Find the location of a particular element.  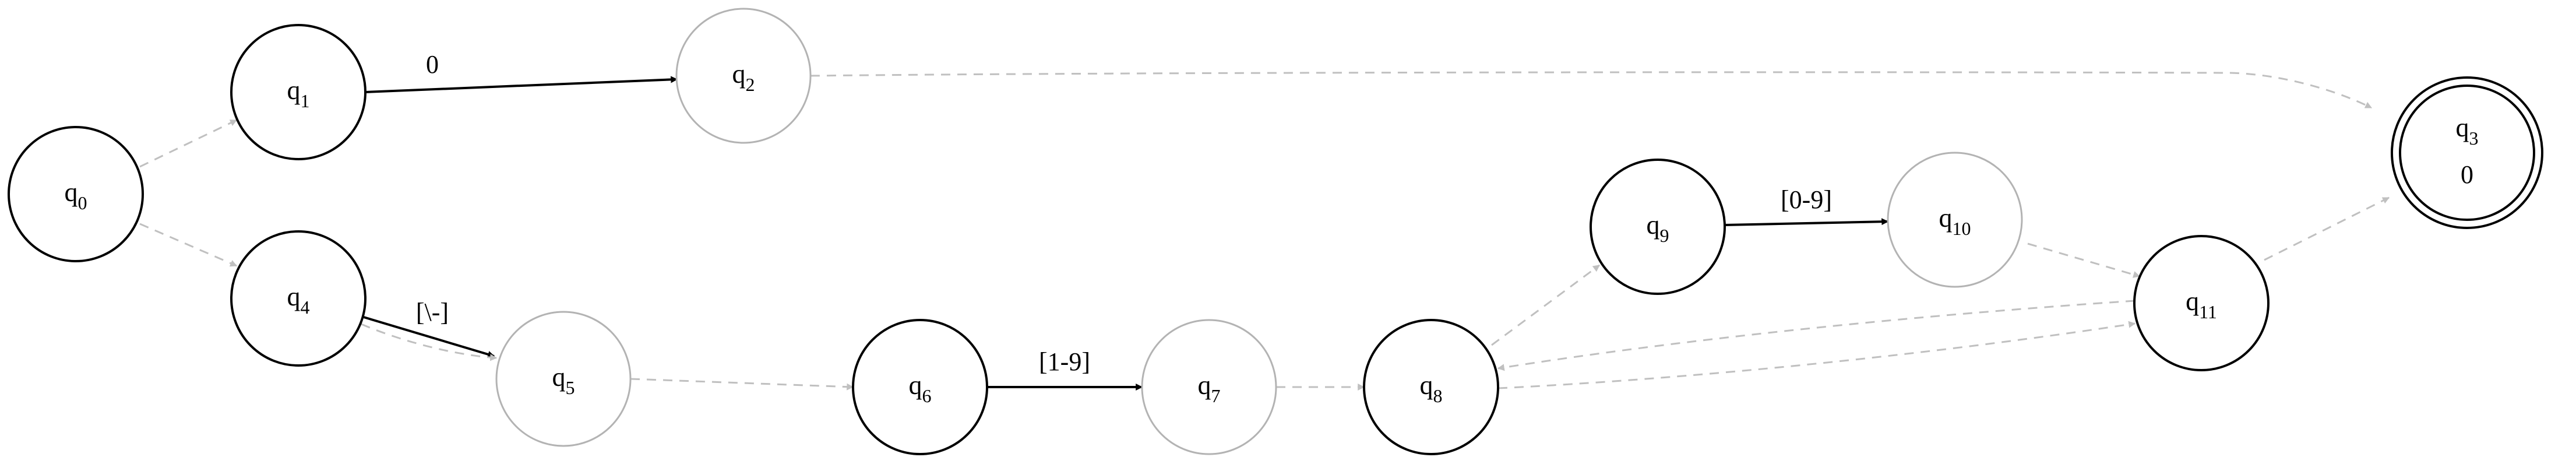

state-q8: q8 is located at coordinates (1431, 387).